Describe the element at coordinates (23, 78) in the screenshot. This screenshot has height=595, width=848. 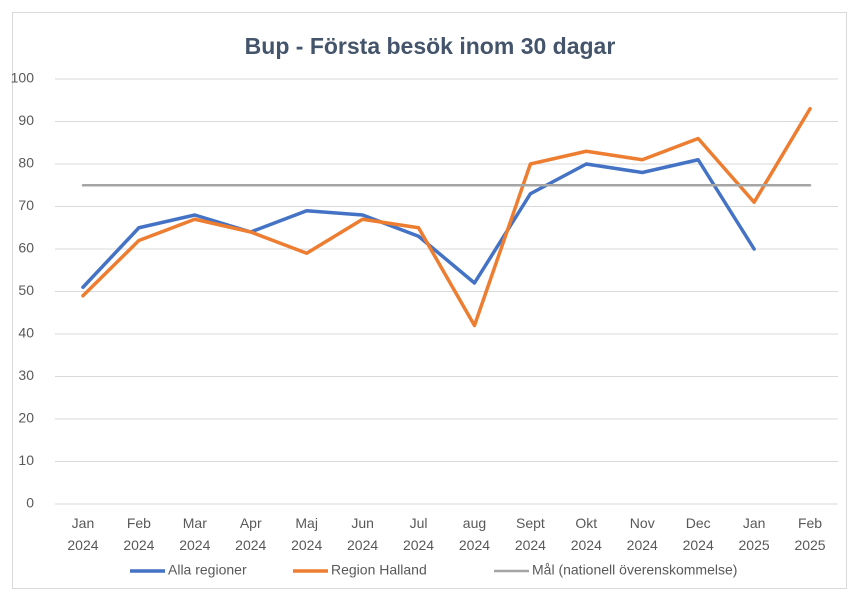
I see `y-tick-label: 100` at that location.